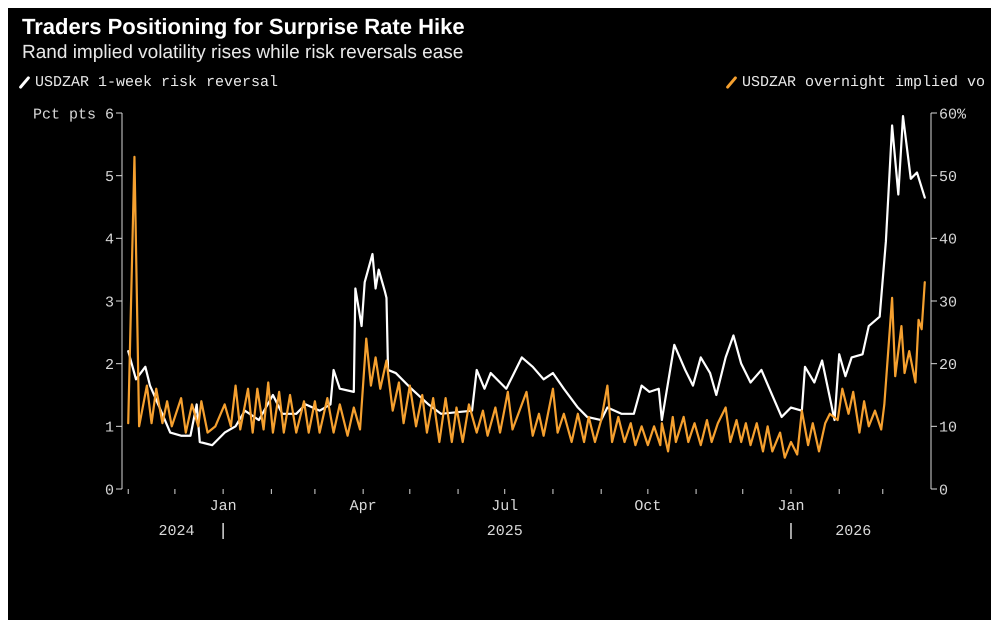  Describe the element at coordinates (853, 531) in the screenshot. I see `x2-tick-label: 2026` at that location.